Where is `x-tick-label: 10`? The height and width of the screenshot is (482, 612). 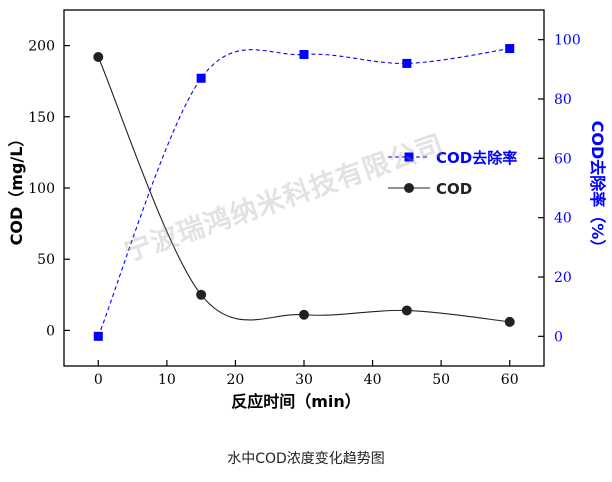
x-tick-label: 10 is located at coordinates (167, 380).